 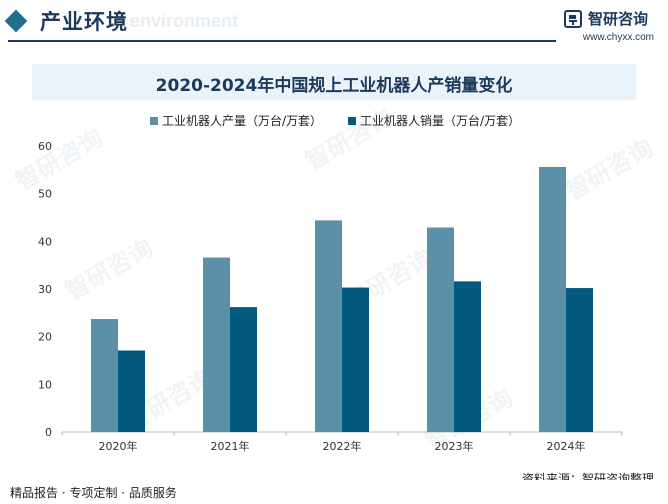 I want to click on brand-url: www.chyxx.com, so click(x=618, y=37).